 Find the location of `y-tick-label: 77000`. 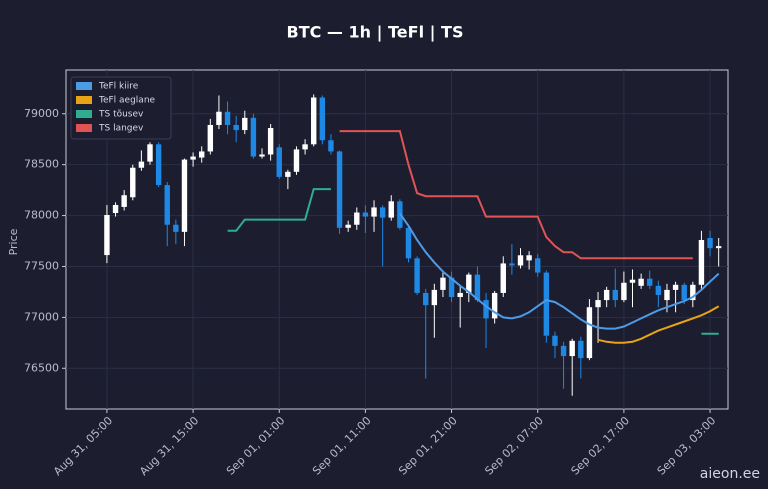

y-tick-label: 77000 is located at coordinates (41, 316).